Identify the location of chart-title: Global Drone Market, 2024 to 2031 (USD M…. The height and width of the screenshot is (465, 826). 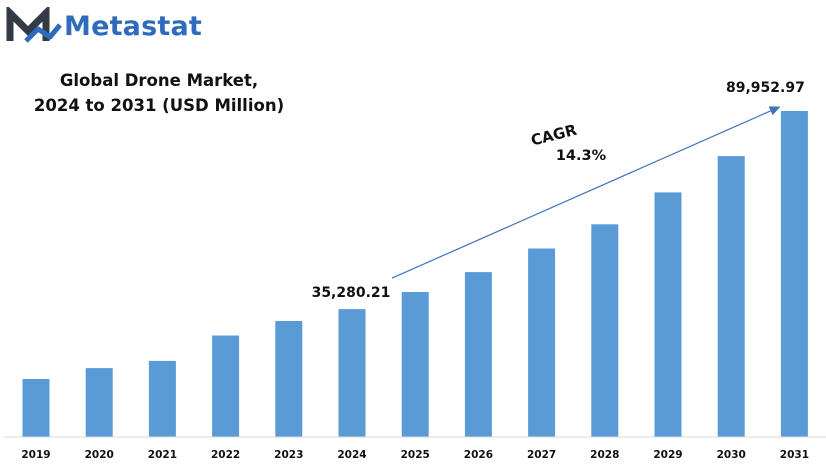
(159, 93).